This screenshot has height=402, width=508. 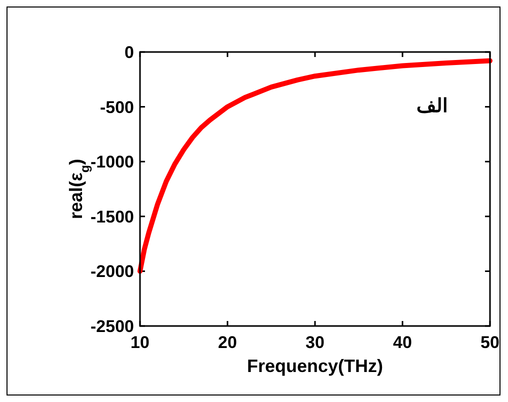 I want to click on y-tick-label: -500, so click(x=117, y=107).